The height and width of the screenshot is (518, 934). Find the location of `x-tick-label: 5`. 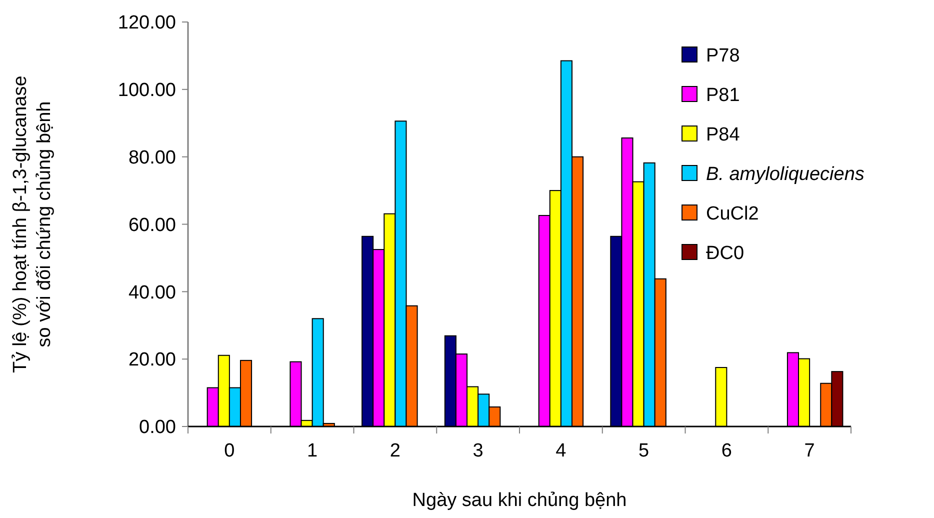

x-tick-label: 5 is located at coordinates (644, 451).